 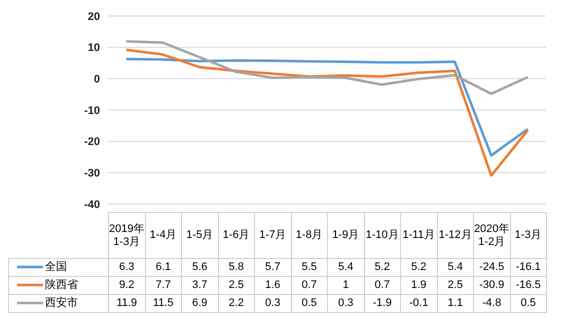 What do you see at coordinates (200, 303) in the screenshot?
I see `data-label: 6.9` at bounding box center [200, 303].